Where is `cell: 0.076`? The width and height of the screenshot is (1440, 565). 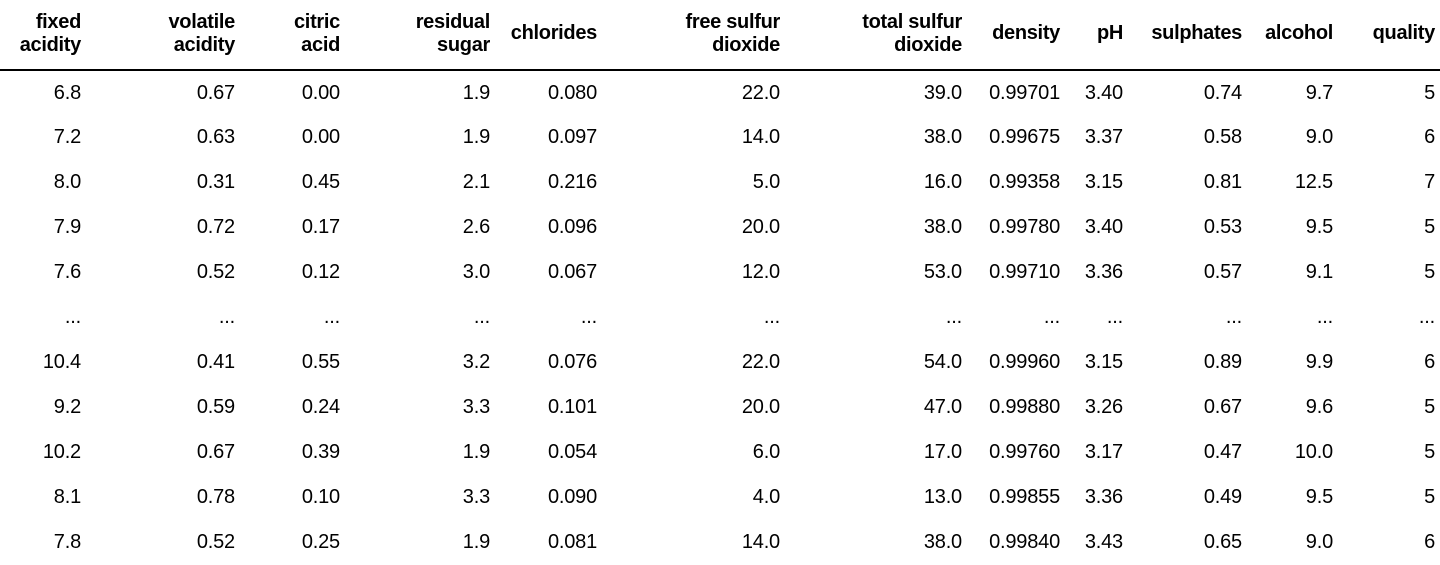
cell: 0.076 is located at coordinates (572, 362).